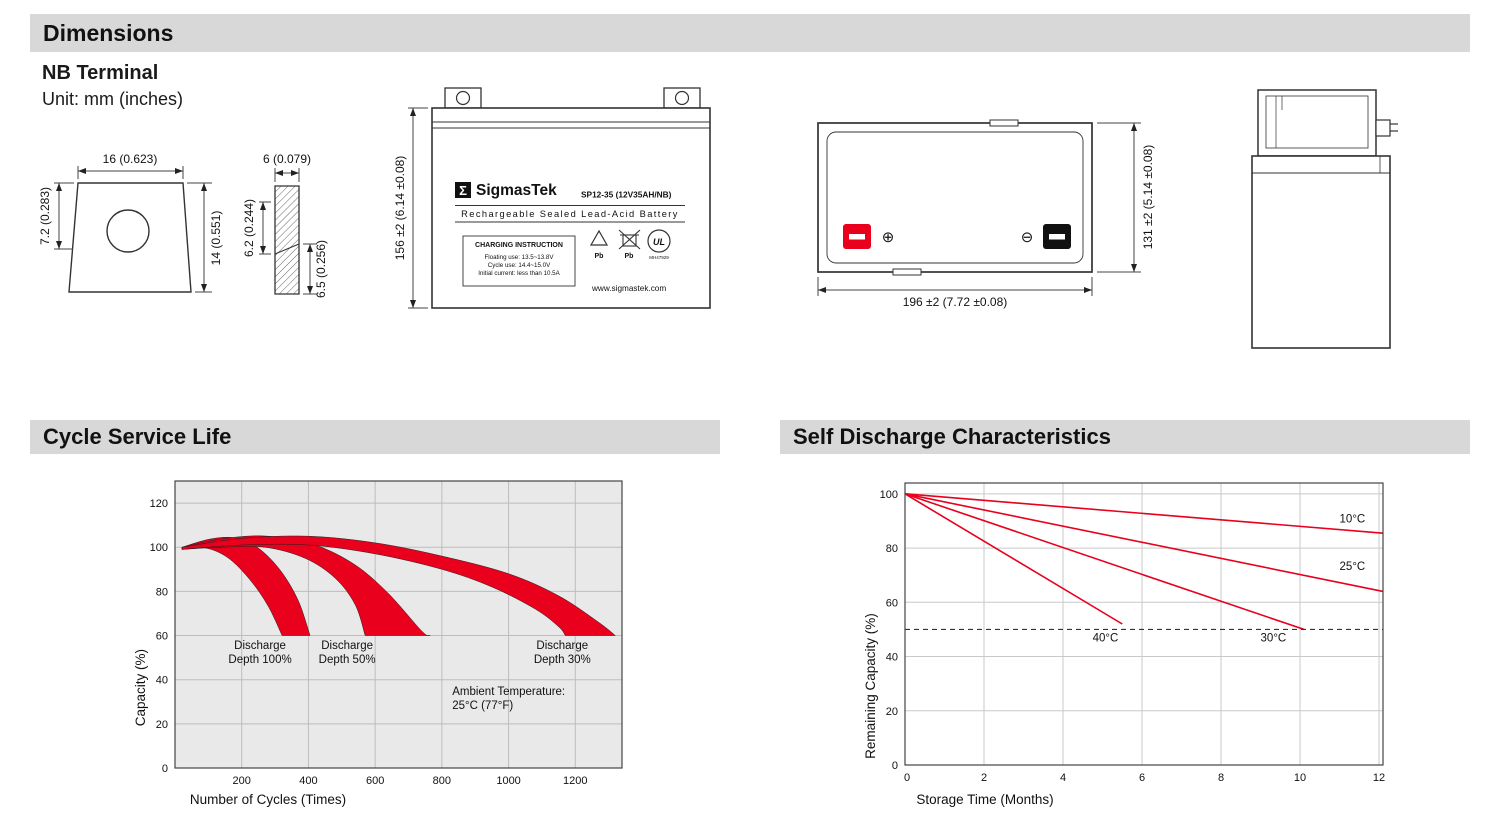 Image resolution: width=1500 pixels, height=826 pixels. Describe the element at coordinates (857, 237) in the screenshot. I see `positive-terminal-slot` at that location.